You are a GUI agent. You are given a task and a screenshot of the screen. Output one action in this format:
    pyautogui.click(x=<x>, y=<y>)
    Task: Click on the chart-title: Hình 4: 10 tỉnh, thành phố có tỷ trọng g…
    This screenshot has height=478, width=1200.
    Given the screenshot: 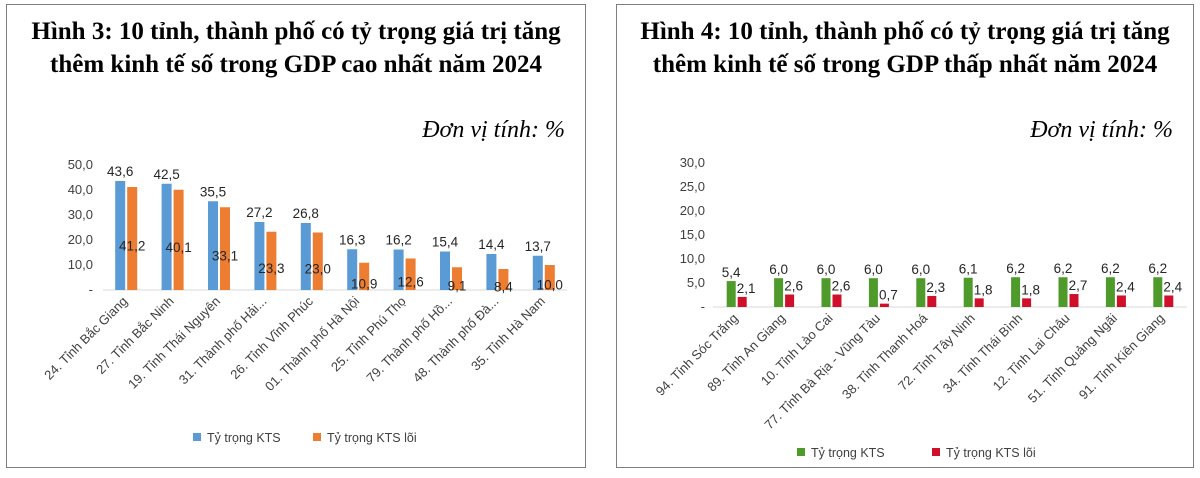 What is the action you would take?
    pyautogui.click(x=905, y=48)
    